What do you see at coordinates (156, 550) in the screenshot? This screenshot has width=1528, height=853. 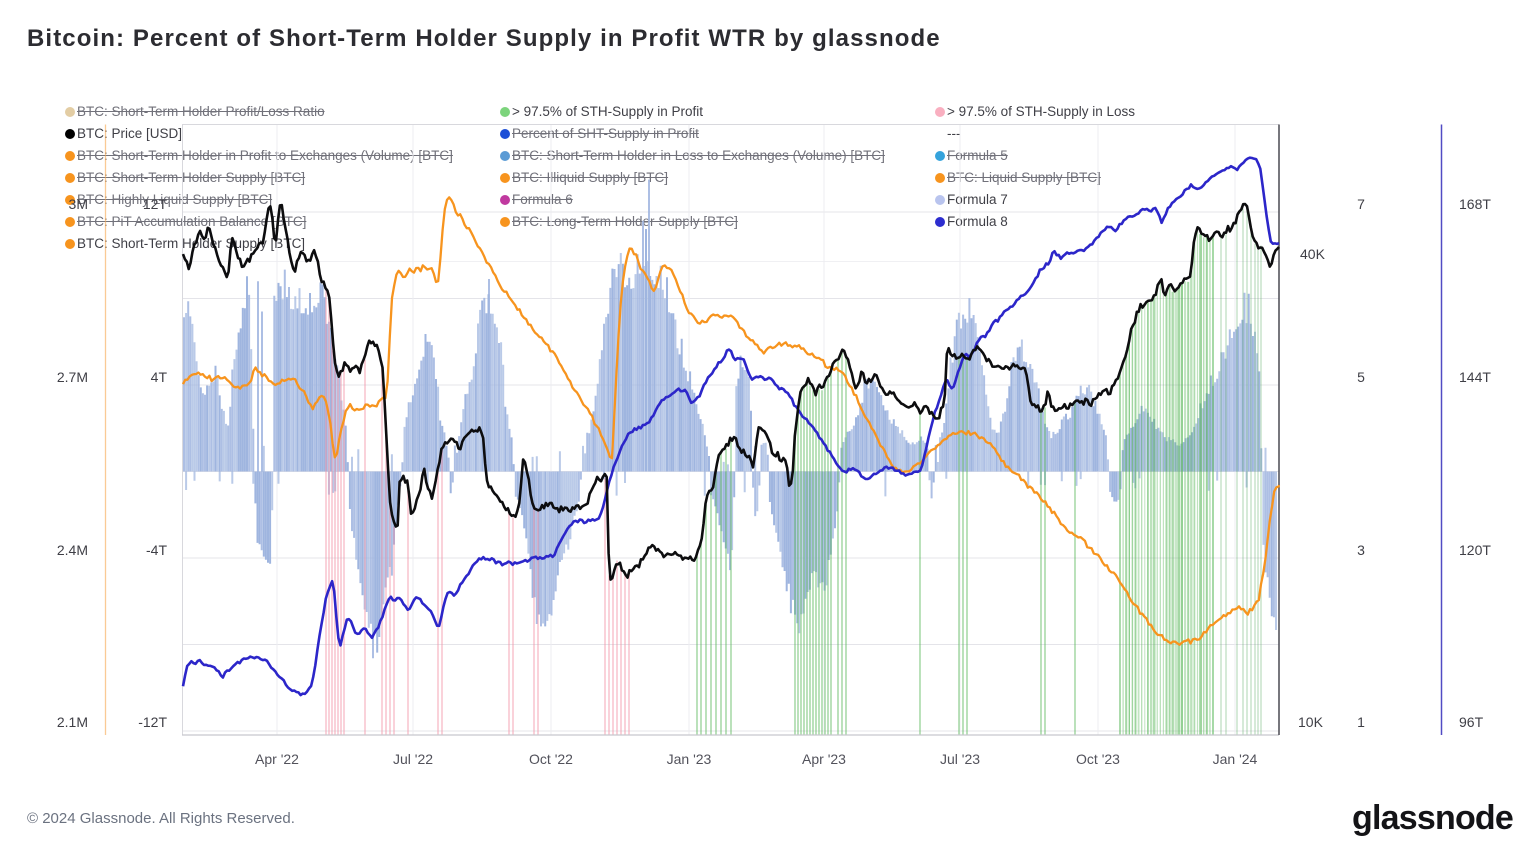 I see `svg-text: -4T` at bounding box center [156, 550].